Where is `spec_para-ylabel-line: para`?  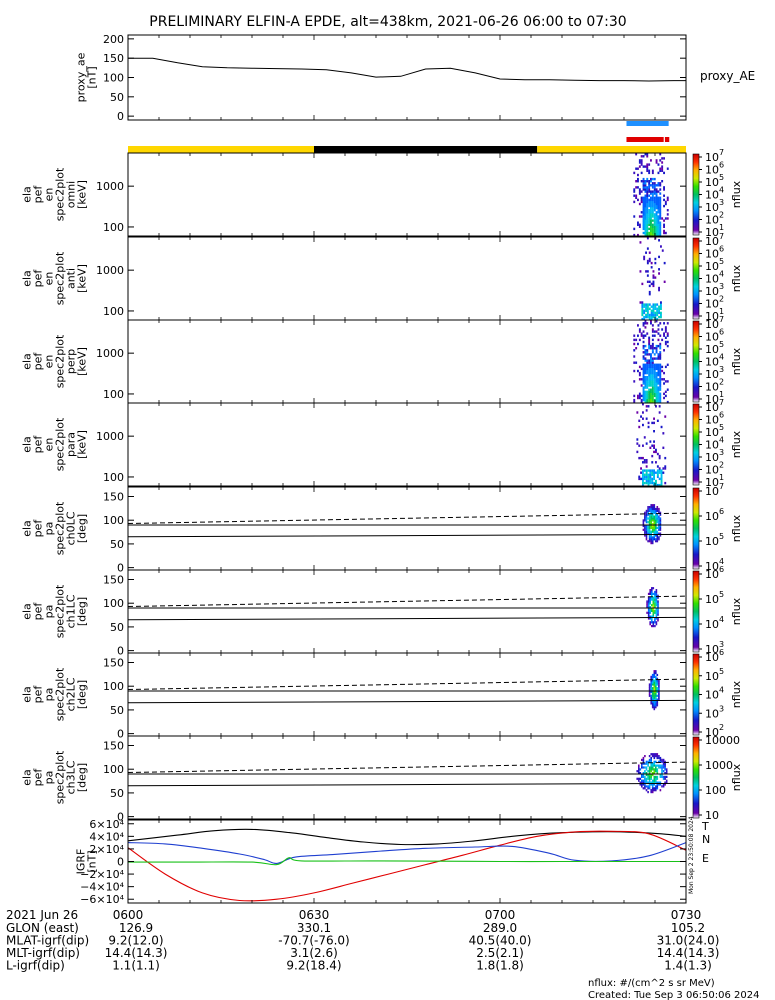
spec_para-ylabel-line: para is located at coordinates (71, 444).